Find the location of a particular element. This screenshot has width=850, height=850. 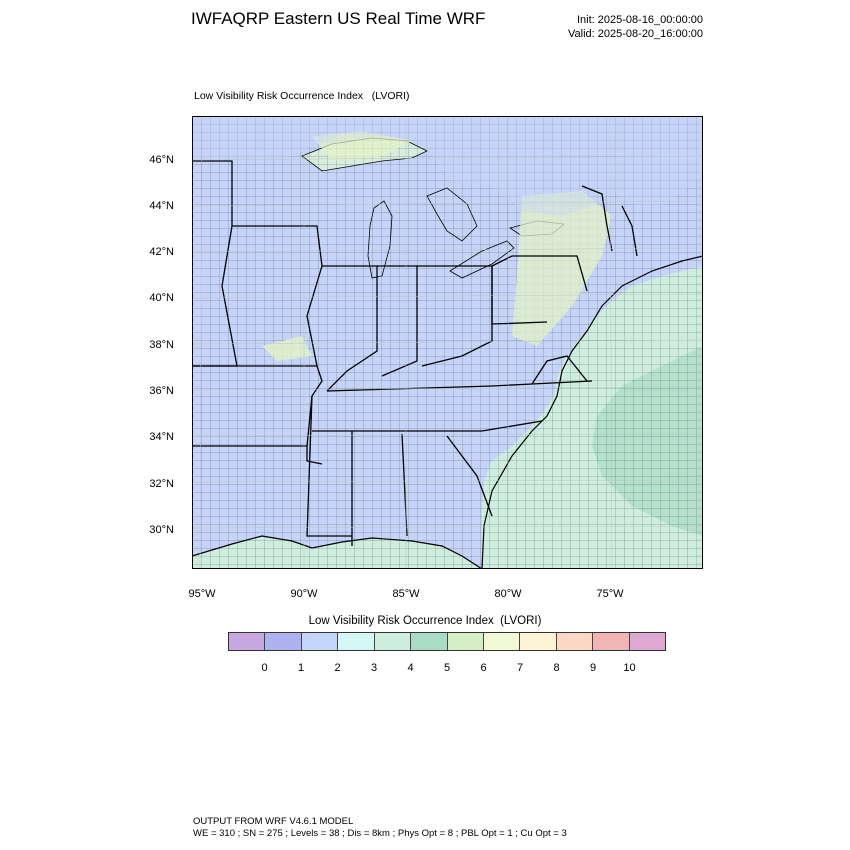

page-title: IWFAQRP Eastern US Real Time WRF is located at coordinates (338, 18).